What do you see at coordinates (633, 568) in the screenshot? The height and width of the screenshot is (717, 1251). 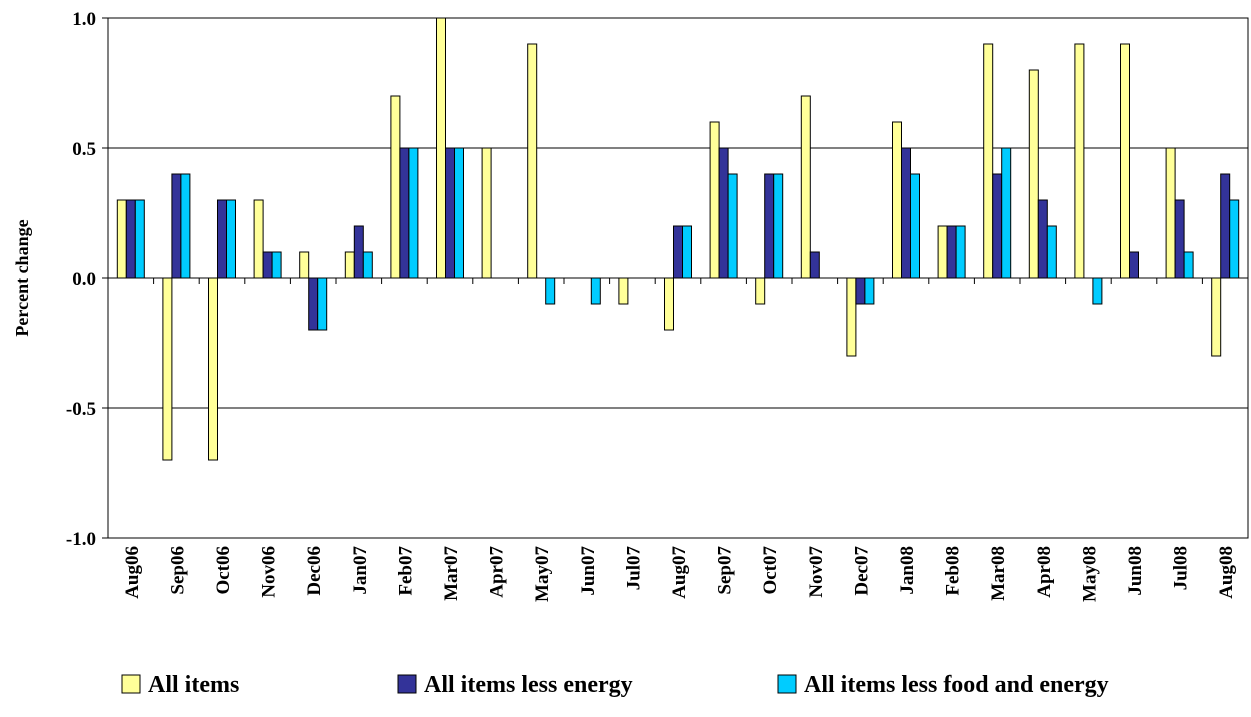 I see `x-tick-label: Jul07` at bounding box center [633, 568].